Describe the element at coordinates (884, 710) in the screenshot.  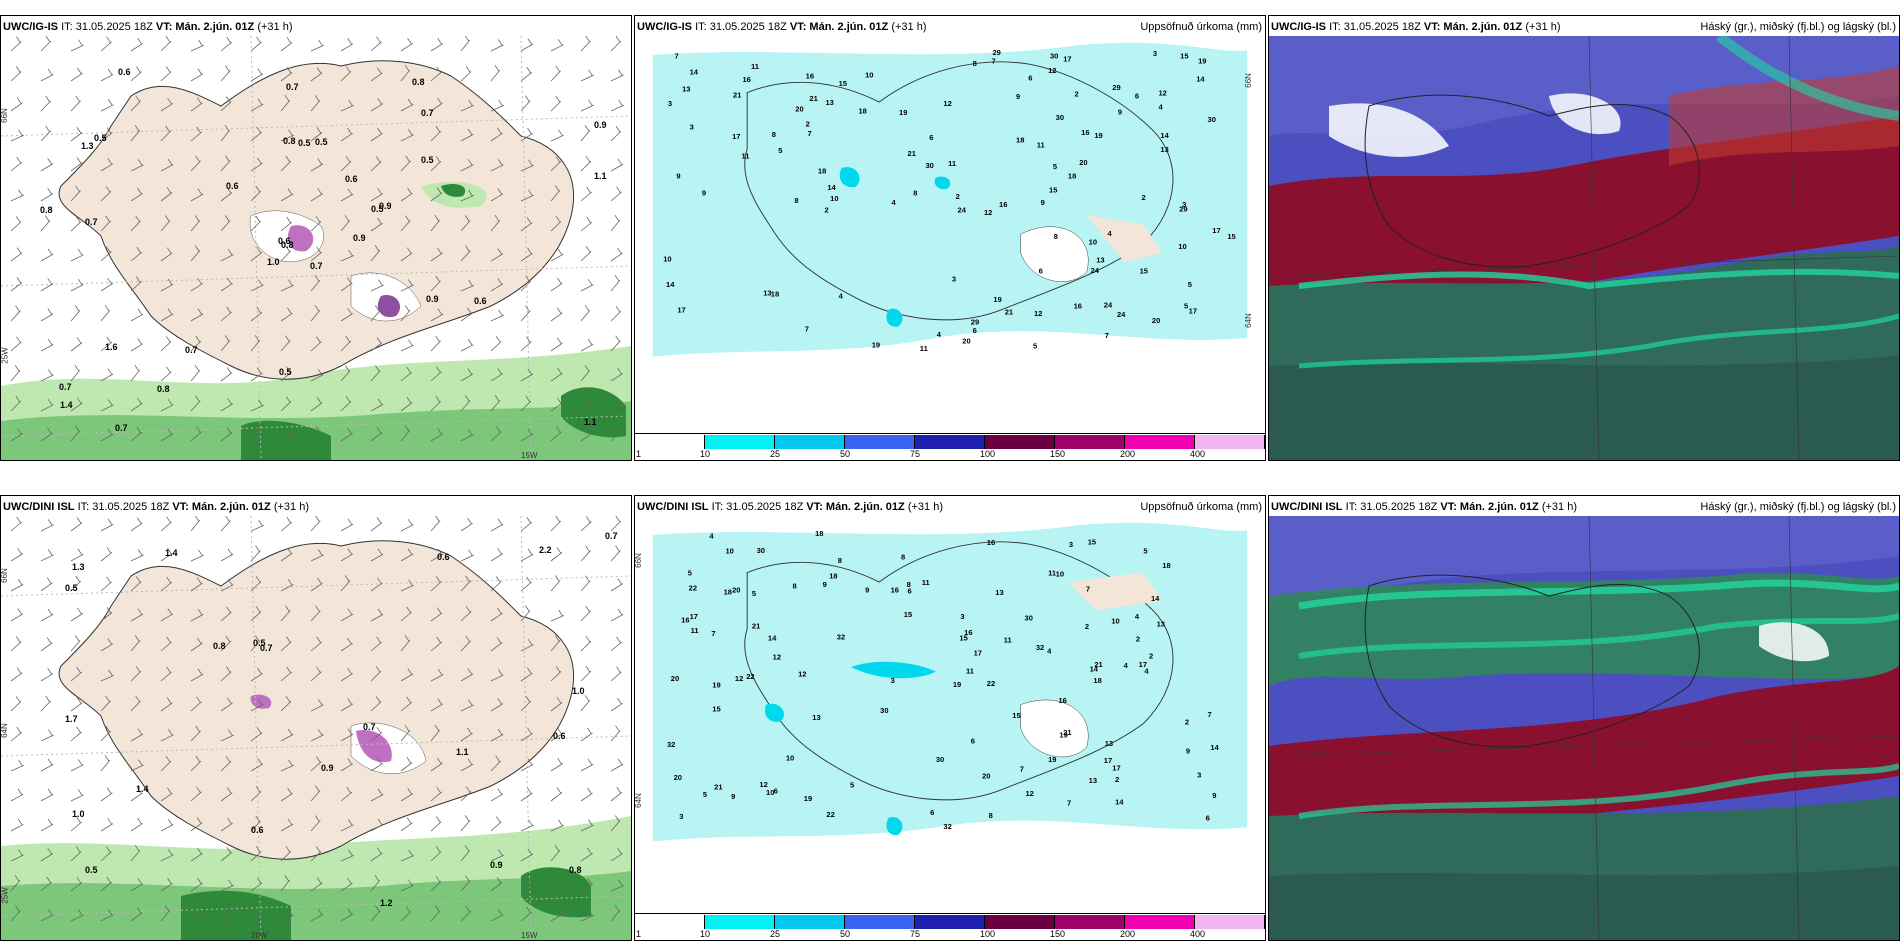
I see `precip-value-label: 30` at that location.